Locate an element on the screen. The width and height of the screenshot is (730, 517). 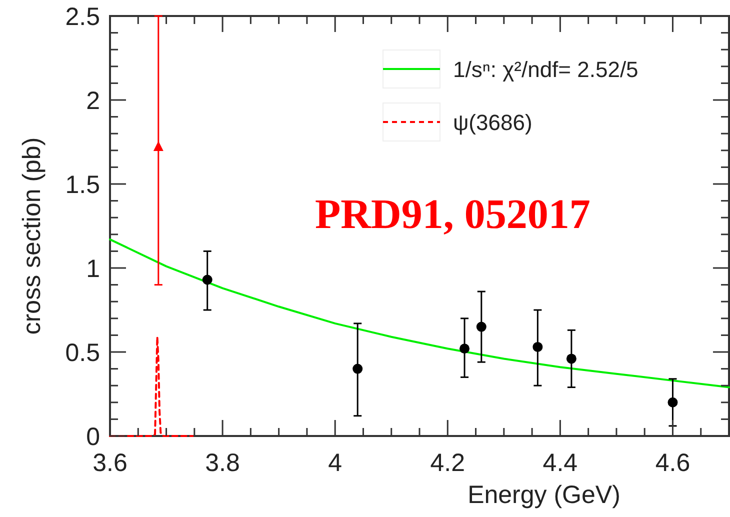
legend-label: 1/sⁿ: χ²/ndf= 2.52/5 is located at coordinates (545, 69).